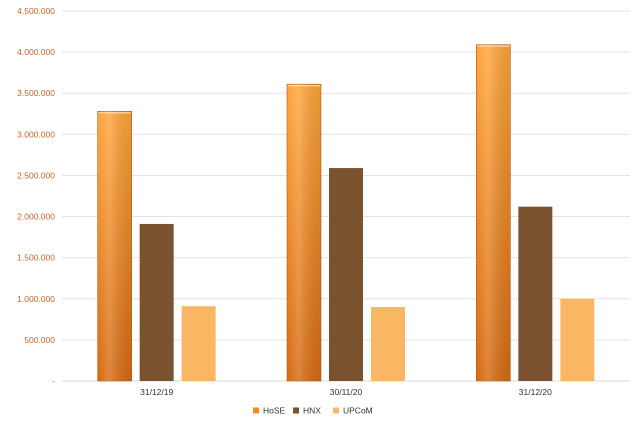  Describe the element at coordinates (36, 299) in the screenshot. I see `y-tick-label: 1.000.000` at that location.